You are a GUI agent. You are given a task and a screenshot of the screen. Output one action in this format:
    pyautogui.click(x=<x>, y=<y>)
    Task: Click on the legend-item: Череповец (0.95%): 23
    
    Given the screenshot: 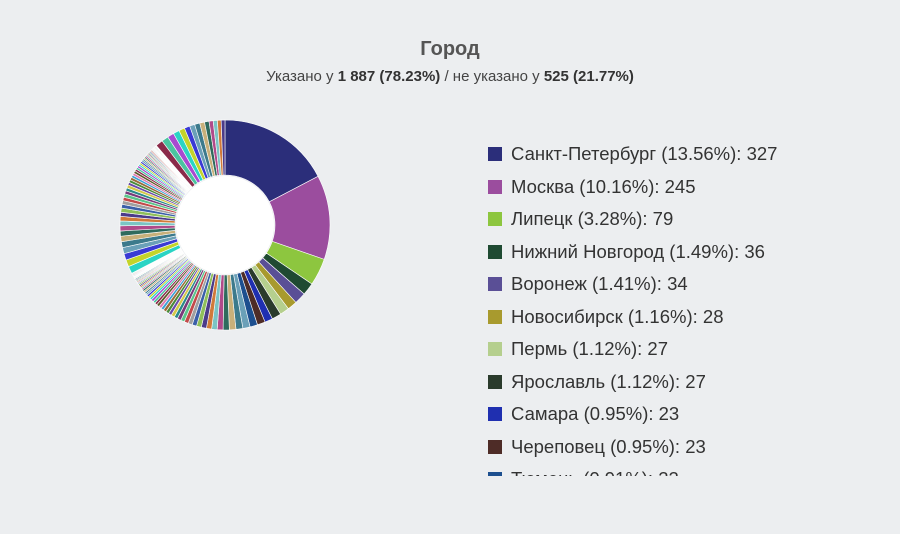 What is the action you would take?
    pyautogui.click(x=685, y=447)
    